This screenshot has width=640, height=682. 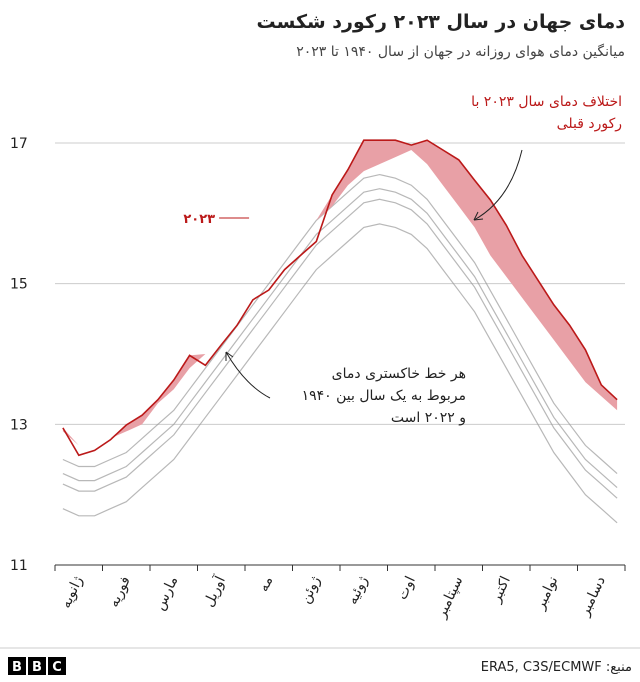 What do you see at coordinates (311, 590) in the screenshot?
I see `x-tick-label: ژوئن` at bounding box center [311, 590].